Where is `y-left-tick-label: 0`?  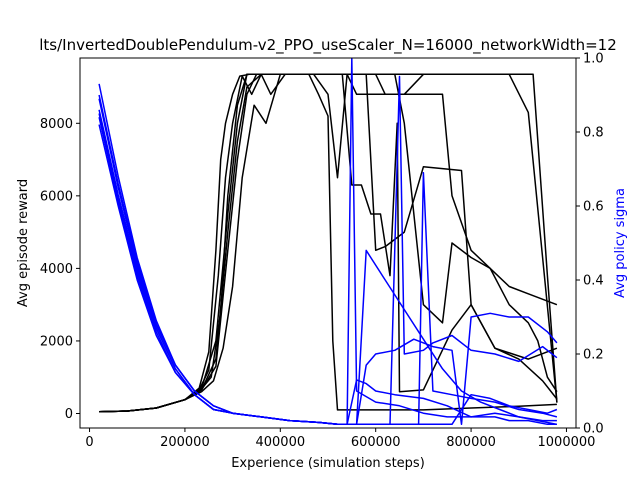
y-left-tick-label: 0 is located at coordinates (69, 414).